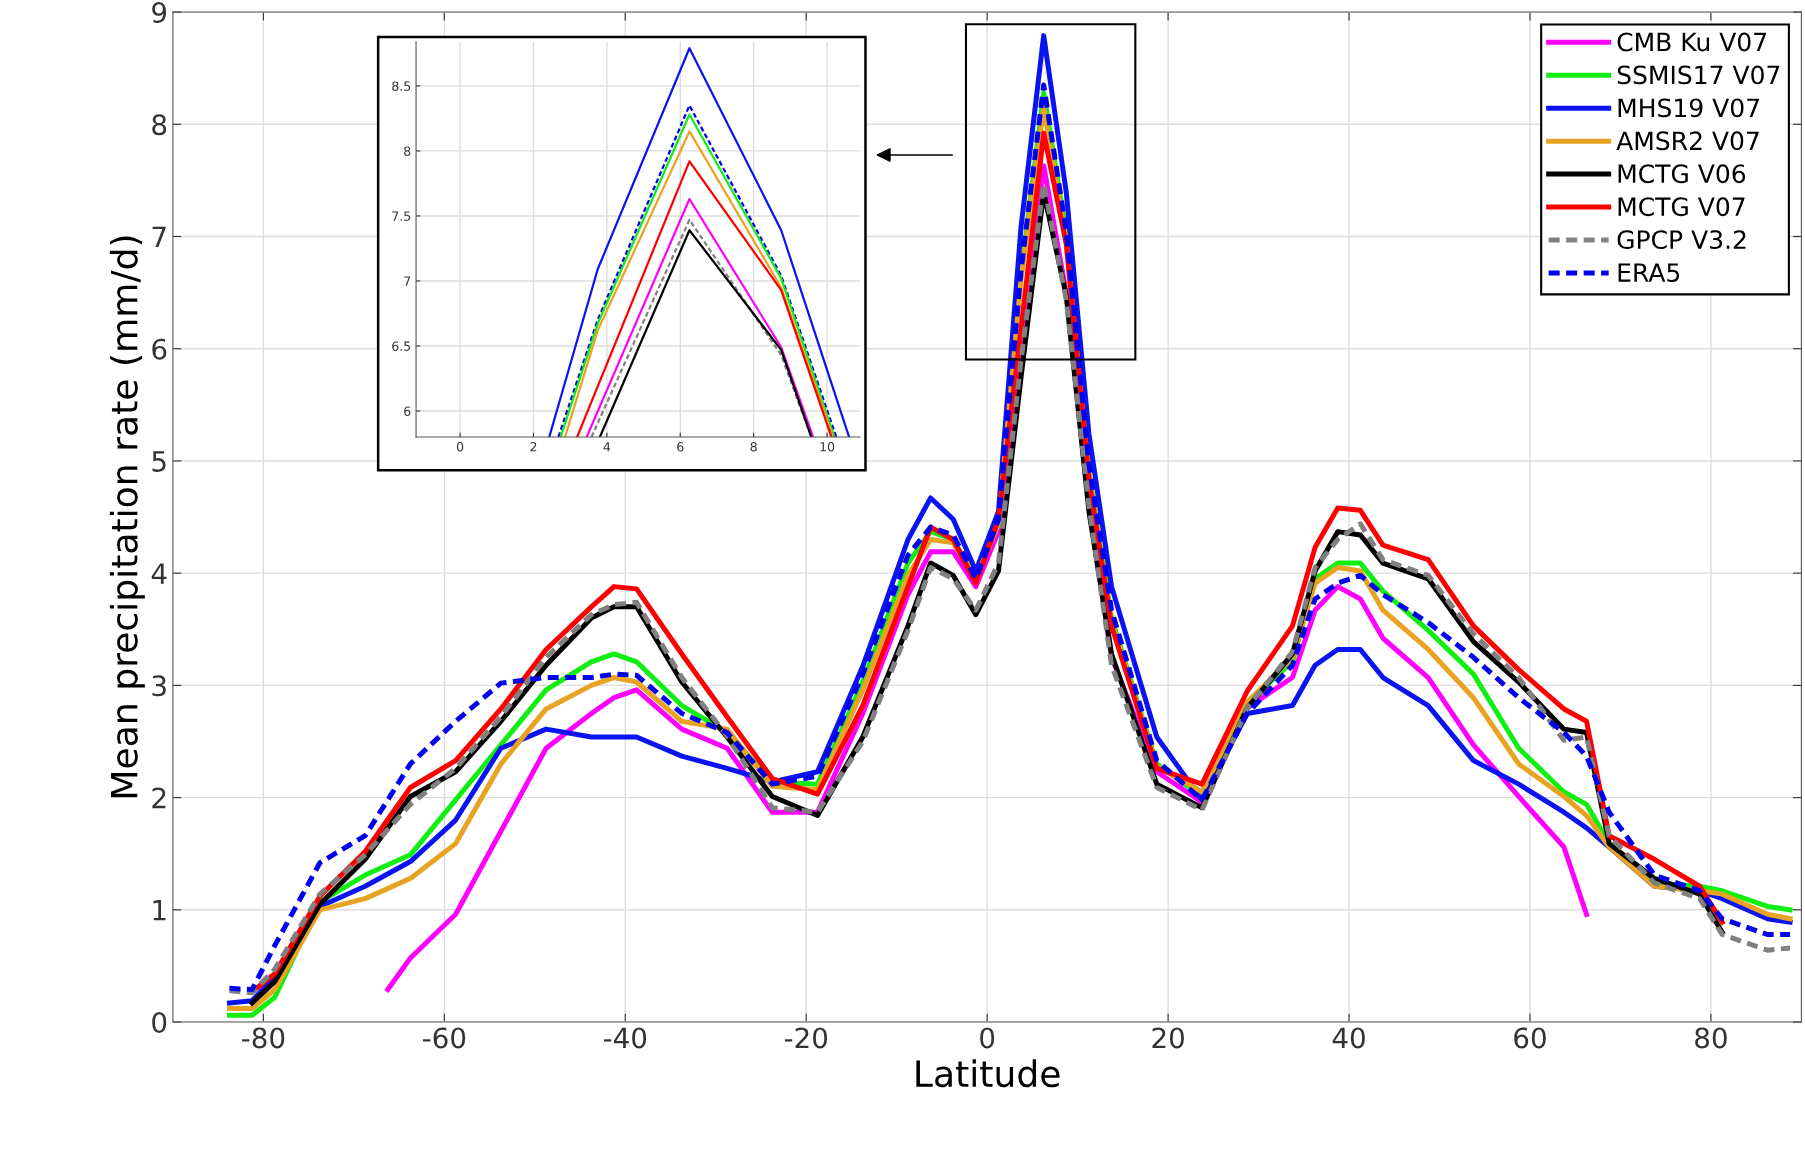 Image resolution: width=1805 pixels, height=1149 pixels. Describe the element at coordinates (827, 447) in the screenshot. I see `x-tick-label: 10` at that location.